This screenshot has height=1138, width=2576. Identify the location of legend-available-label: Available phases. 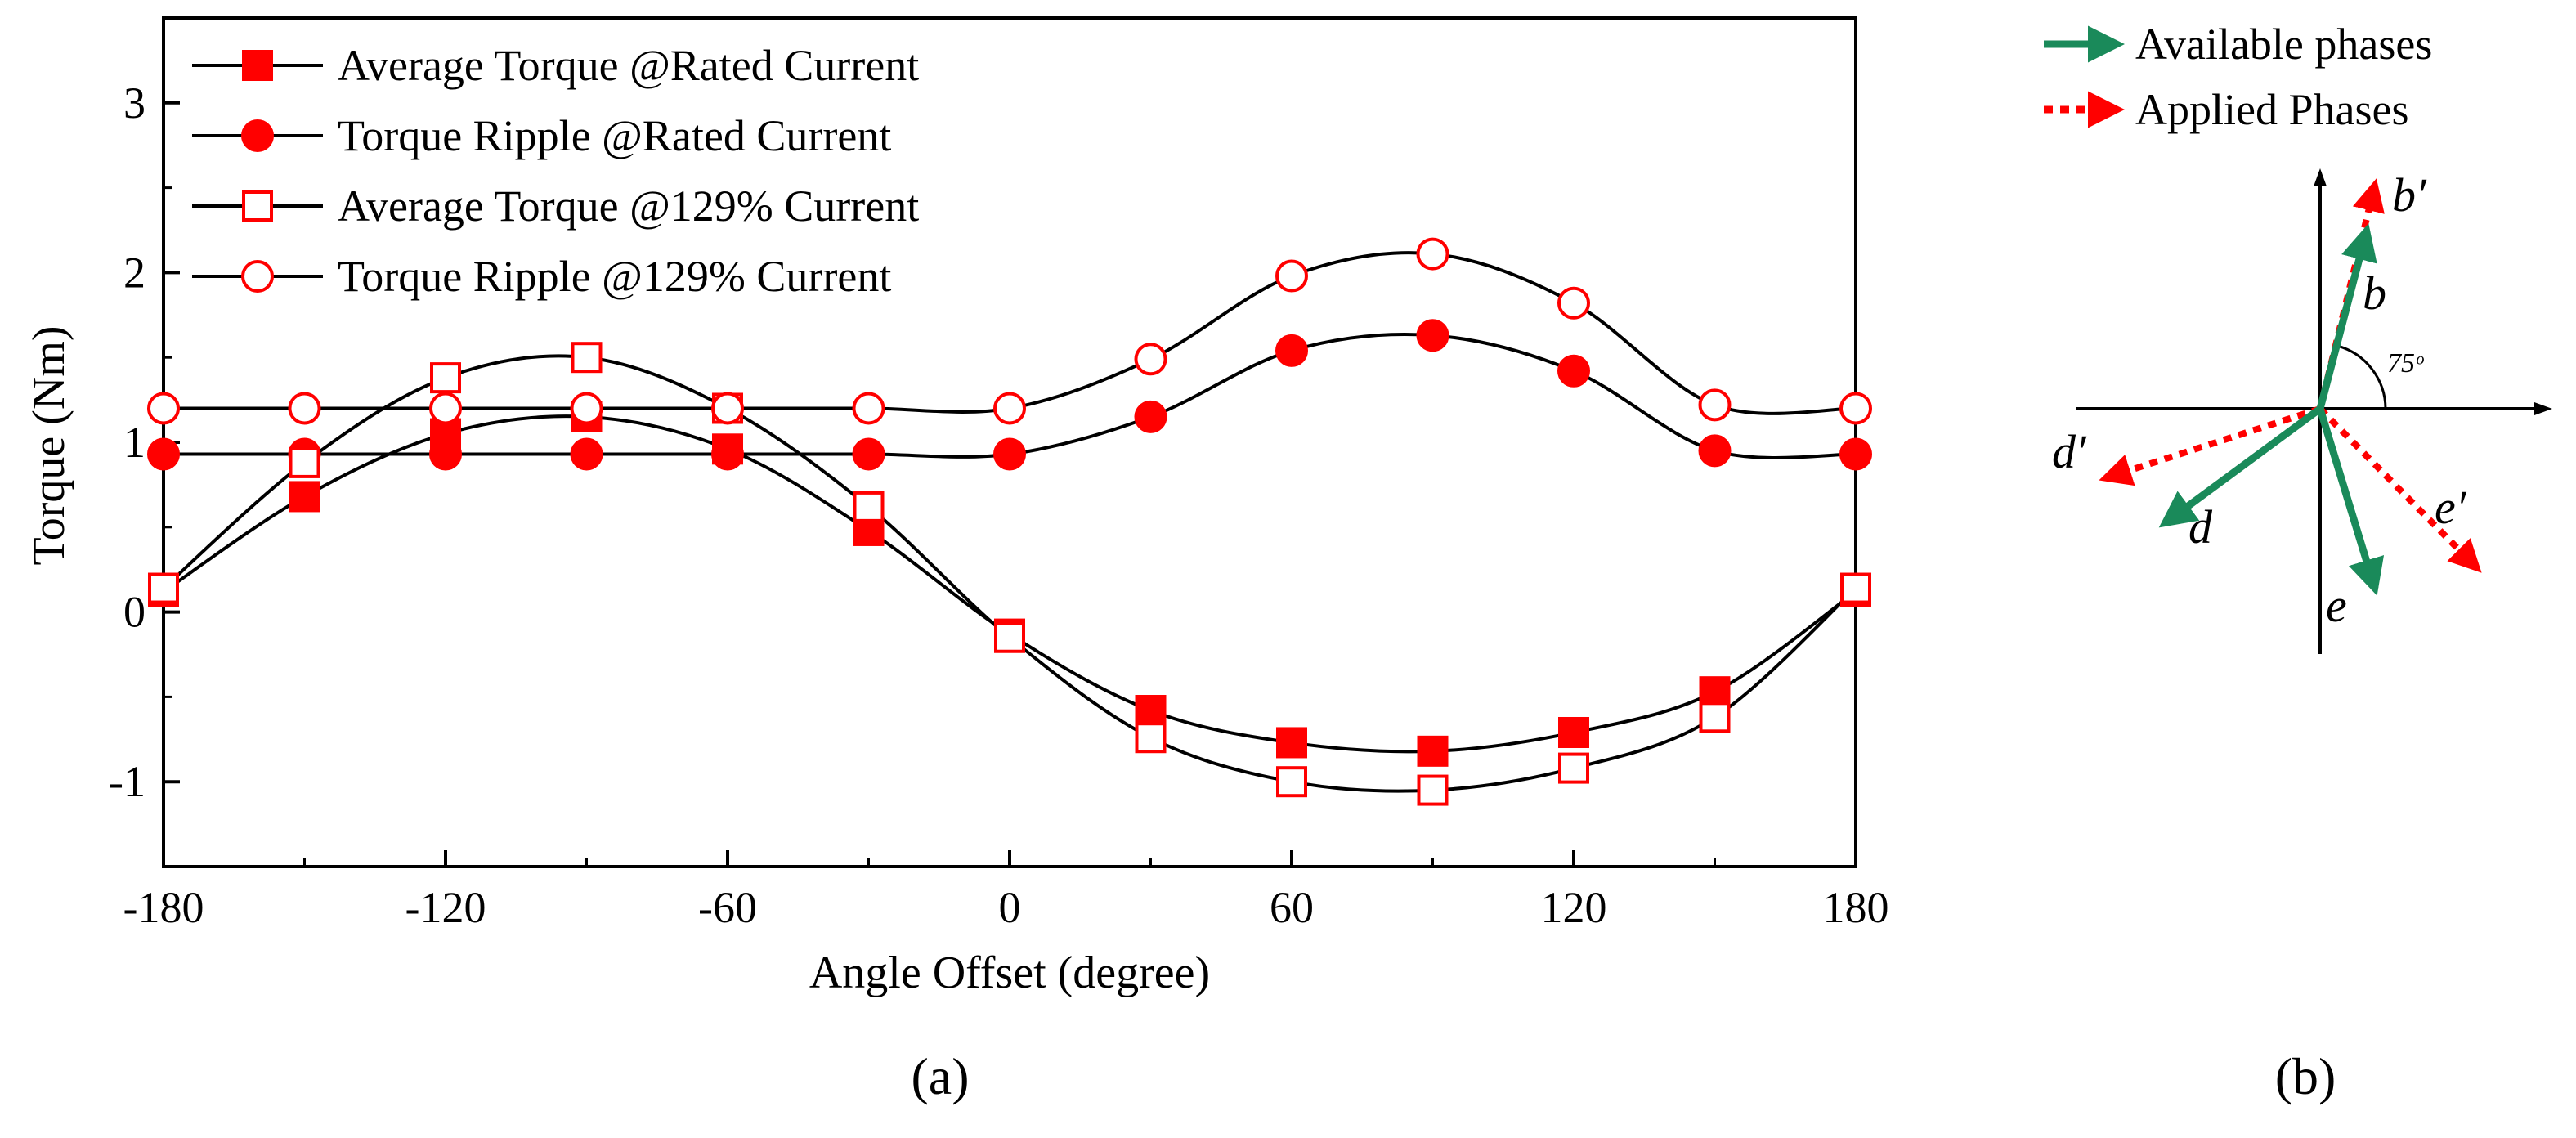
(2283, 44).